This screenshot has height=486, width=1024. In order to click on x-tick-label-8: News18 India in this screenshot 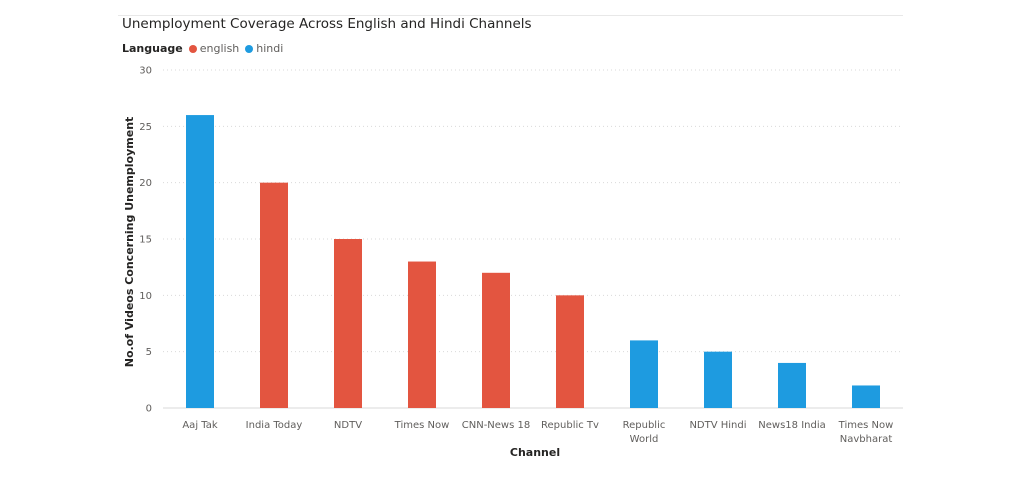, I will do `click(791, 425)`.